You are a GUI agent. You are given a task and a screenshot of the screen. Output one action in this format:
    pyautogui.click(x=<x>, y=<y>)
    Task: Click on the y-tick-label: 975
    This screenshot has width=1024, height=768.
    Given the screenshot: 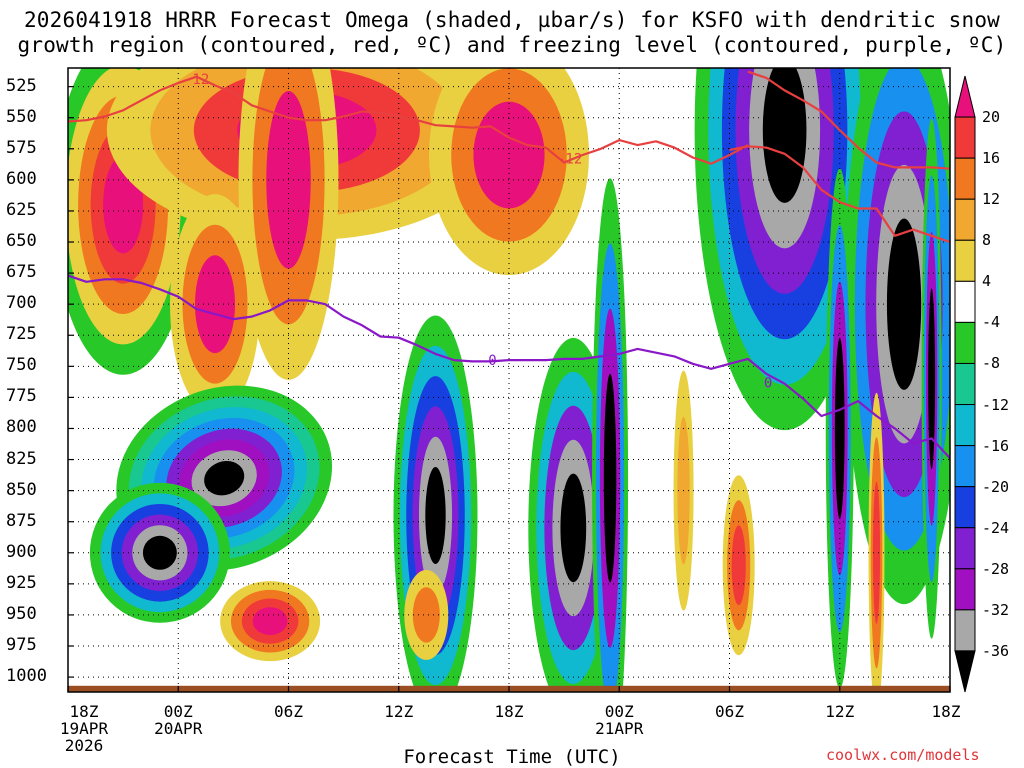 What is the action you would take?
    pyautogui.click(x=21, y=645)
    